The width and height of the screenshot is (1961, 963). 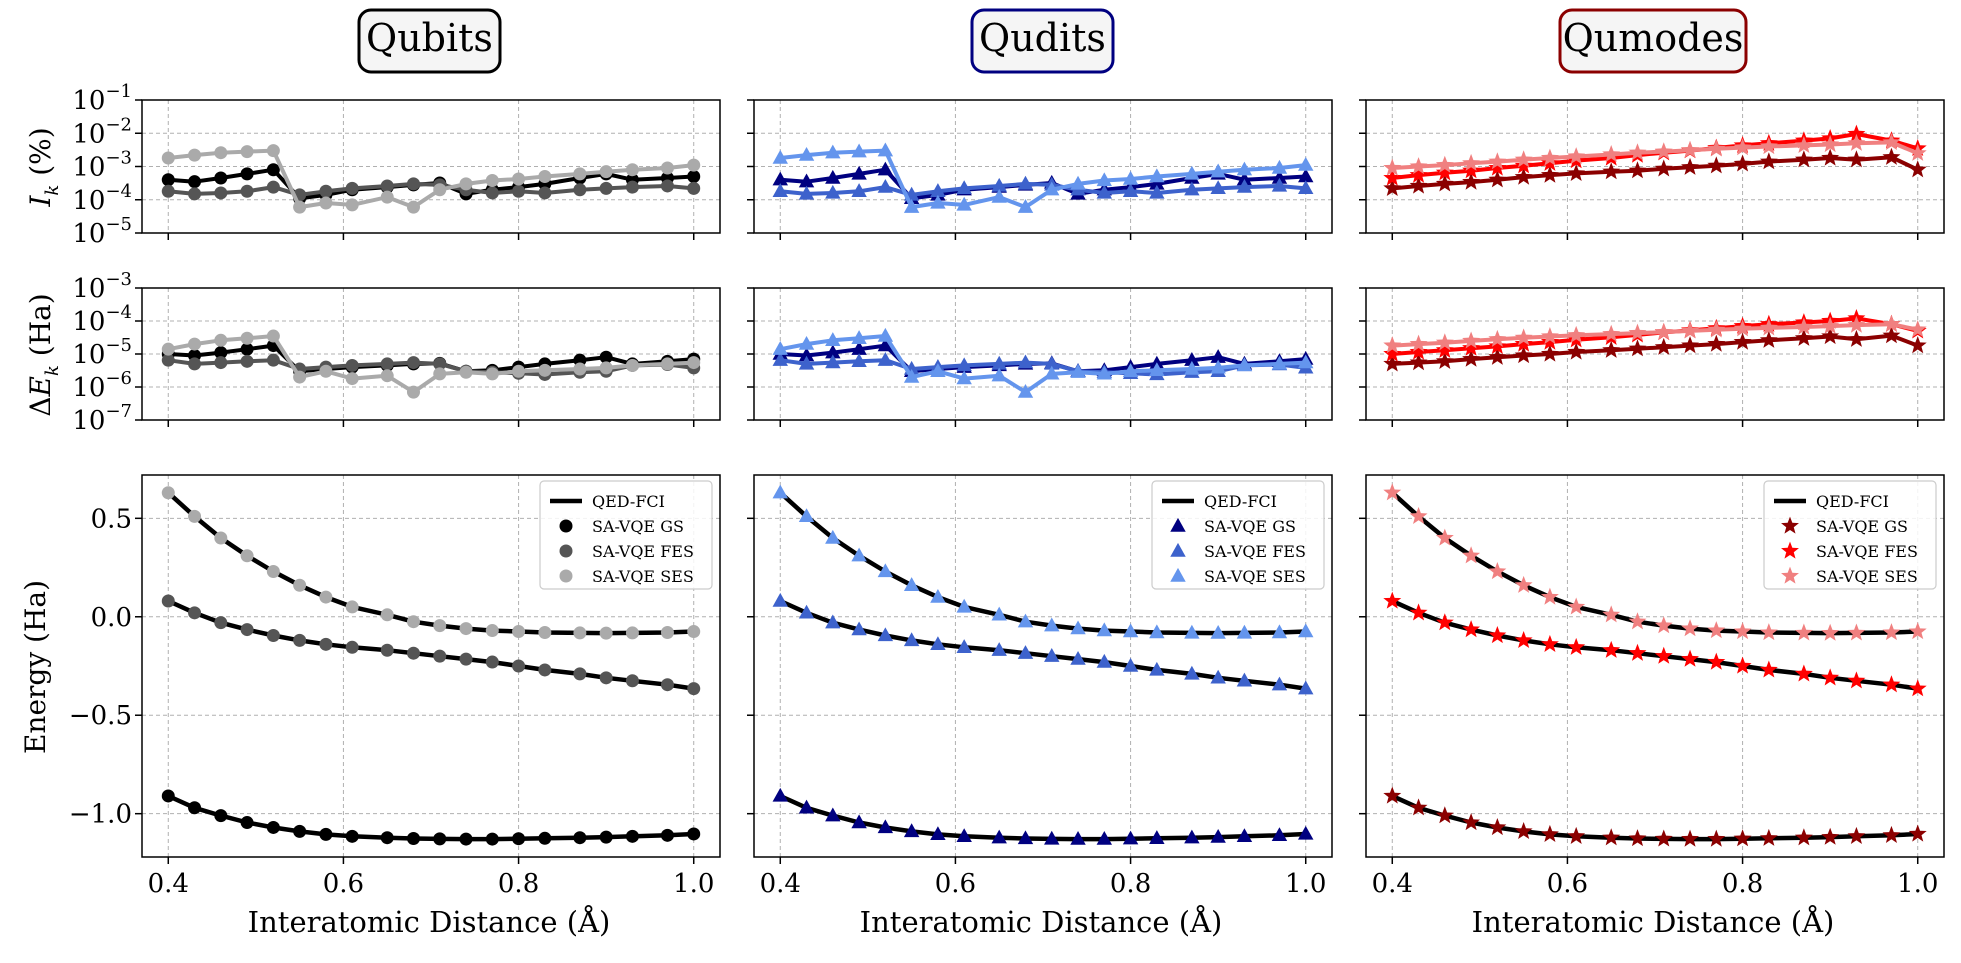 I want to click on y-tick-label: 10⁻⁶, so click(x=102, y=385).